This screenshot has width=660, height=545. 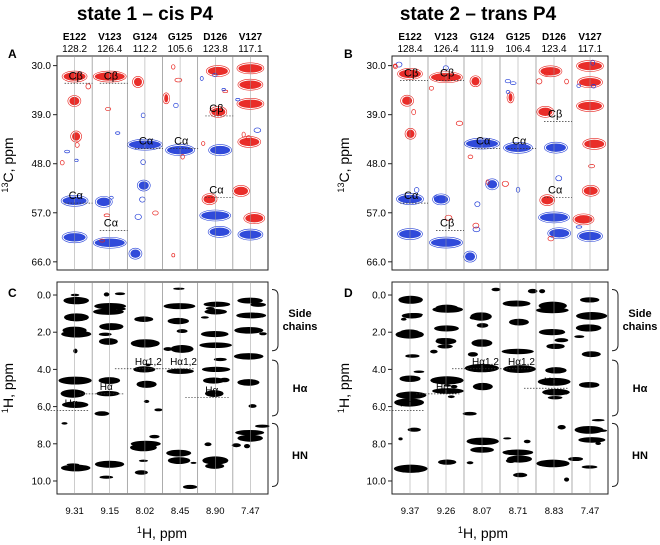 I want to click on carbon-tick-label: 39.0, so click(x=42, y=115).